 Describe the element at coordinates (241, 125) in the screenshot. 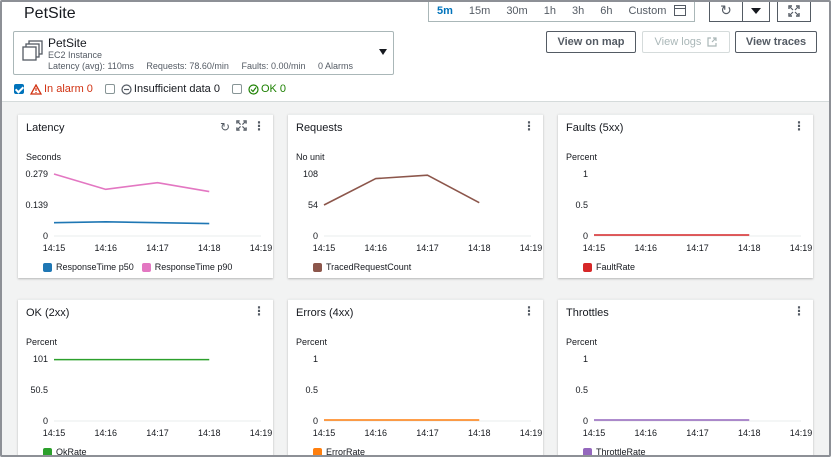

I see `expand-icon` at that location.